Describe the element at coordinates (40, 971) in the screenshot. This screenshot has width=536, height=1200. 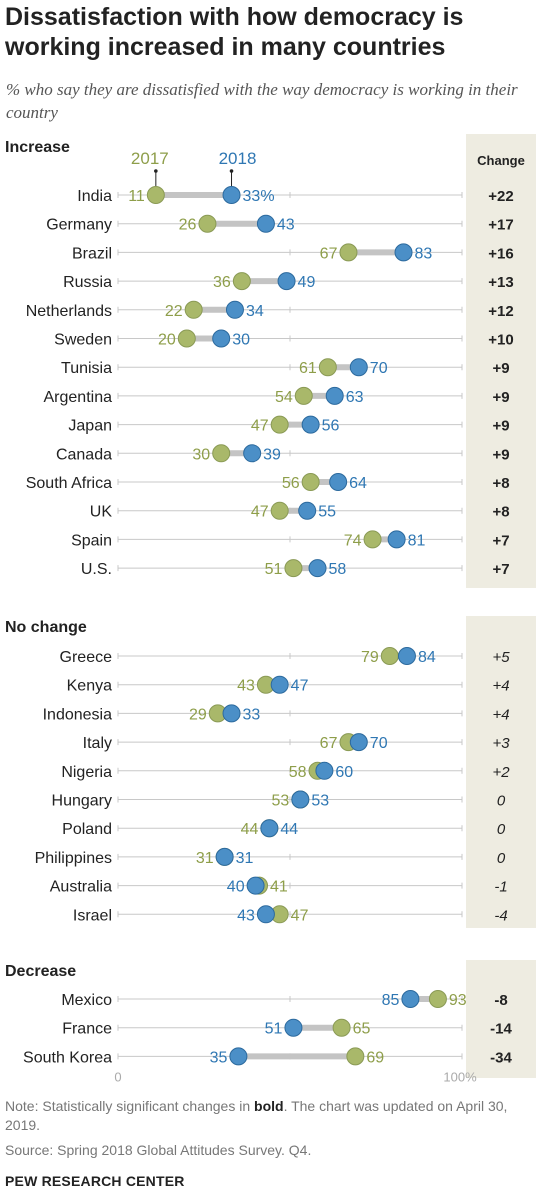
I see `group-header: Decrease` at that location.